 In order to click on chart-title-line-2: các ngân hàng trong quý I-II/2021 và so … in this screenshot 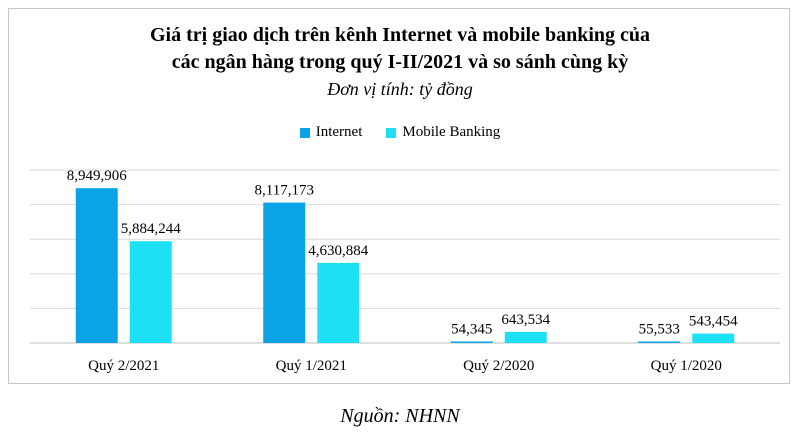, I will do `click(400, 62)`.